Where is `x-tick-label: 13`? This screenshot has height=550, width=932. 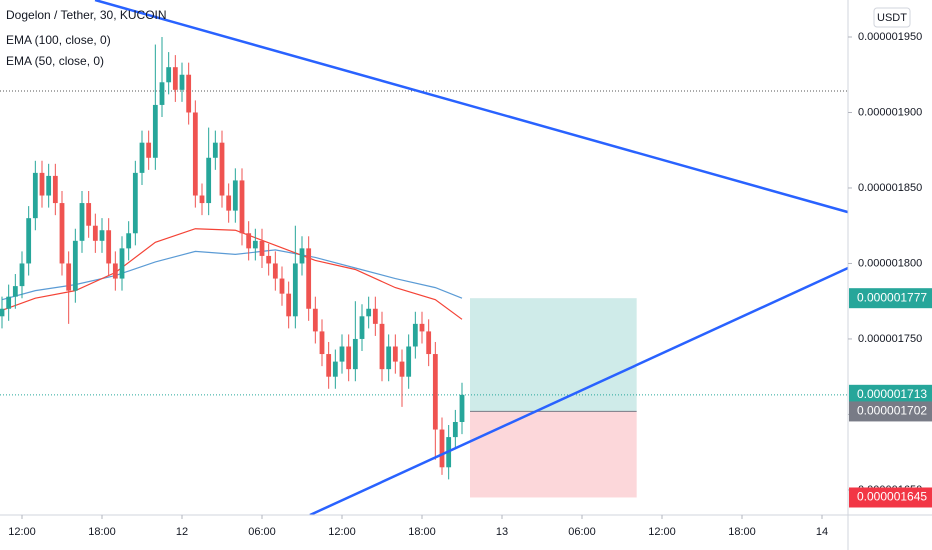 x-tick-label: 13 is located at coordinates (502, 532).